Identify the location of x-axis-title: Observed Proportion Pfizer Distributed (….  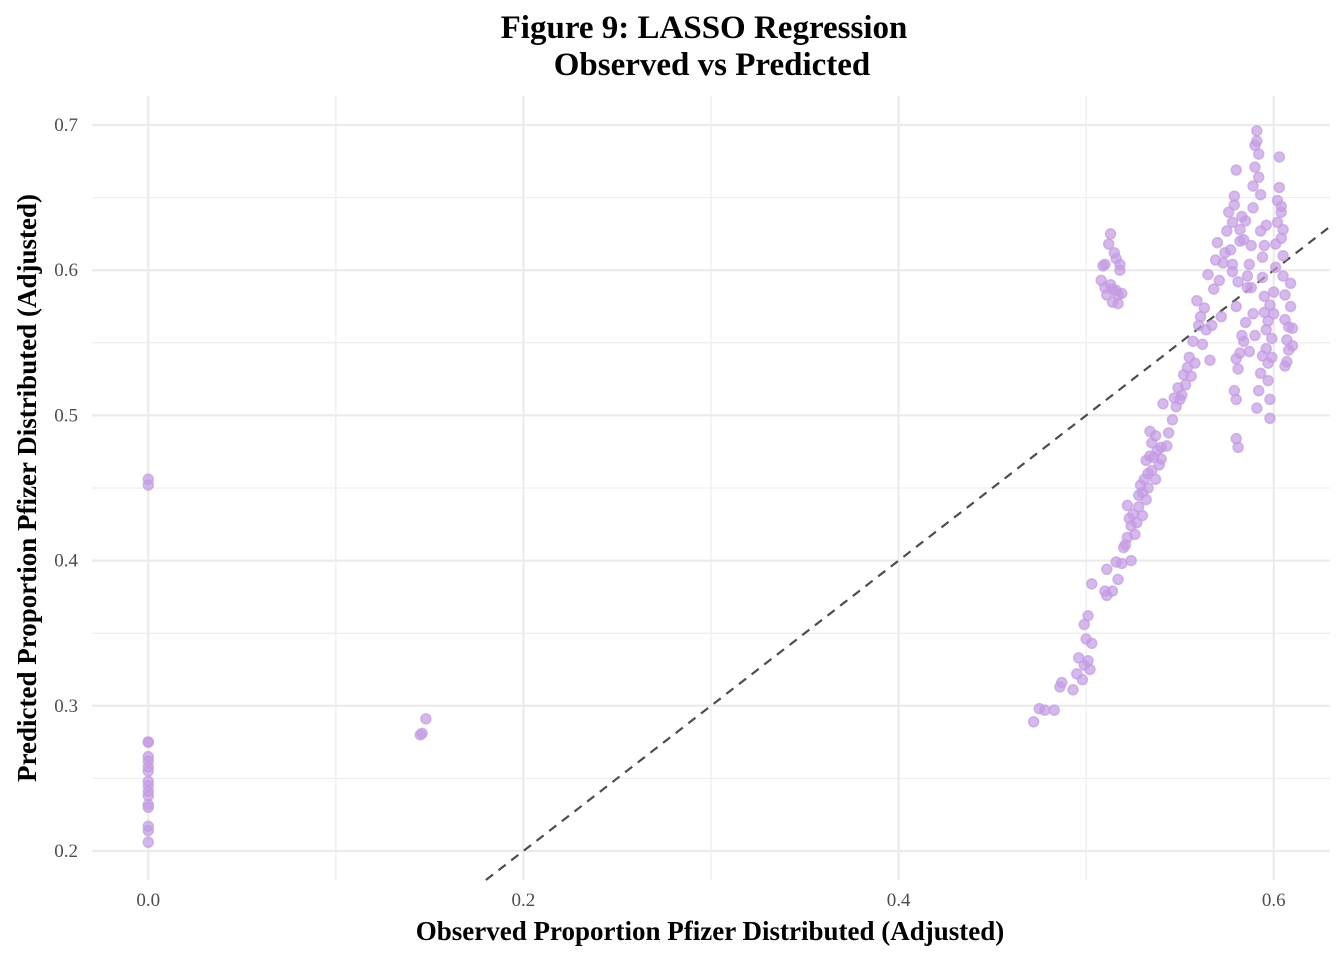
(710, 931).